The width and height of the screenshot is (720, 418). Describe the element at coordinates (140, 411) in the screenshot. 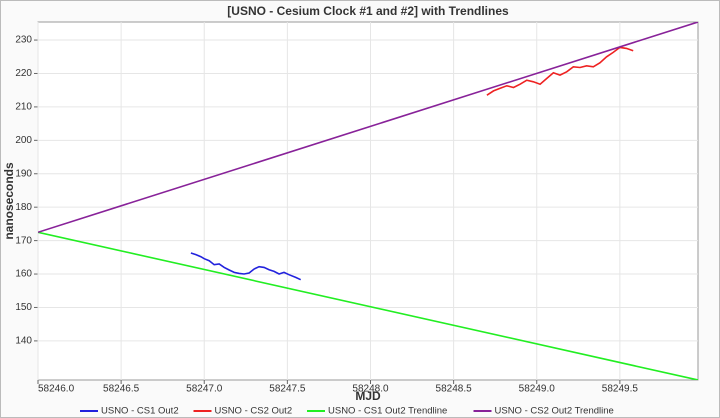

I see `legend-label: USNO - CS1 Out2` at that location.